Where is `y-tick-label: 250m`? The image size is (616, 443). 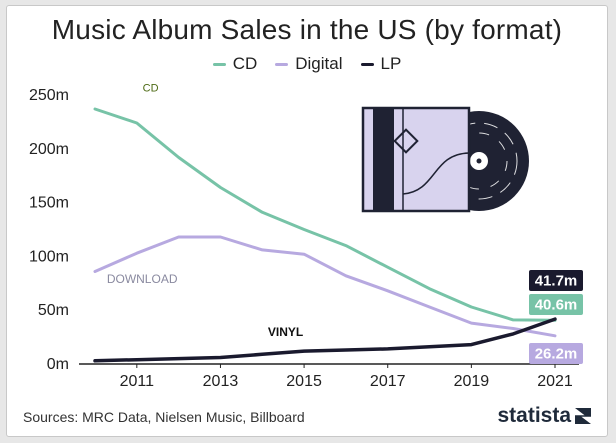 y-tick-label: 250m is located at coordinates (49, 95).